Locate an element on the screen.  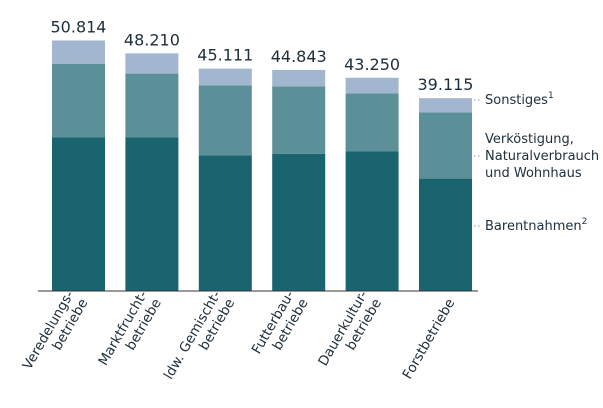
total-label: 50.814 is located at coordinates (79, 26).